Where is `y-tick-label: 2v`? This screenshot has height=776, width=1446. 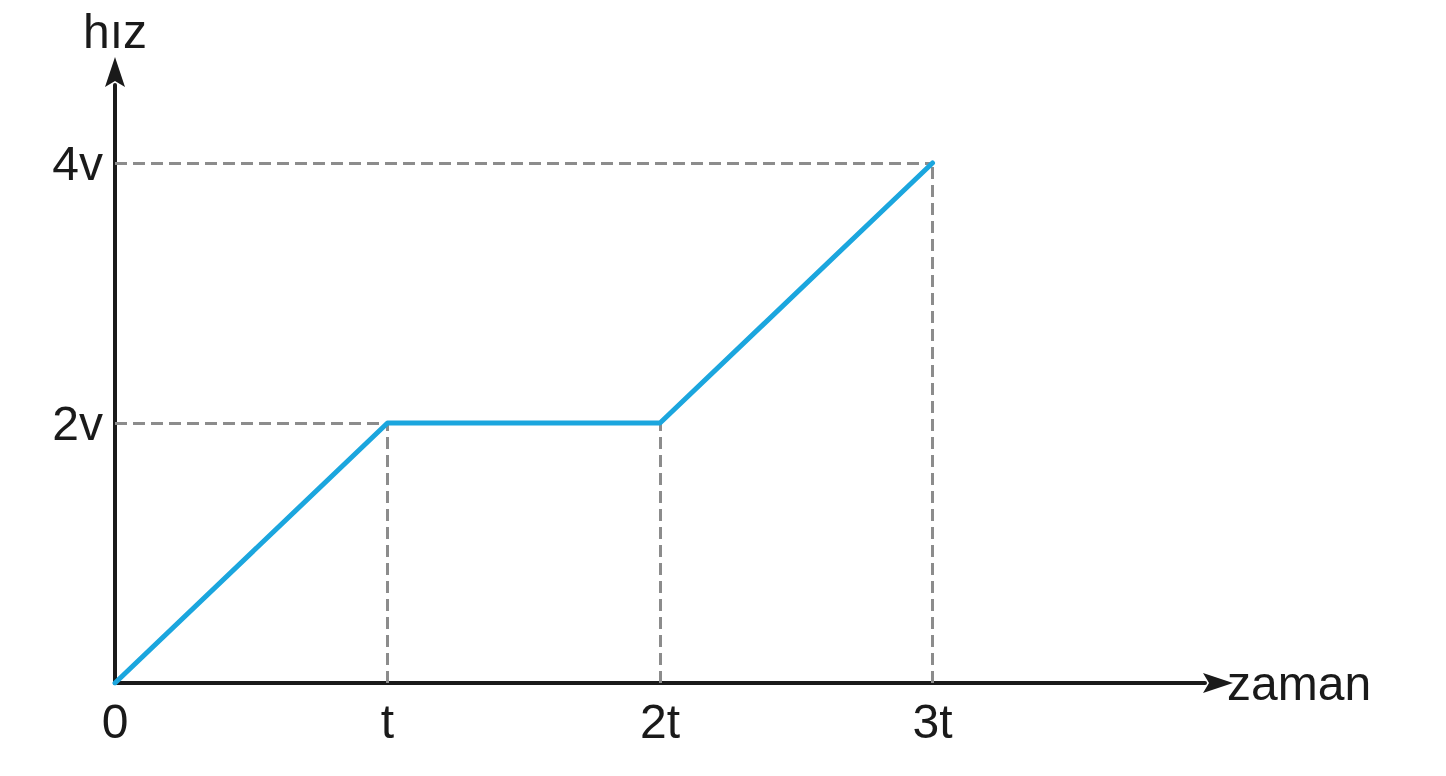 y-tick-label: 2v is located at coordinates (77, 423).